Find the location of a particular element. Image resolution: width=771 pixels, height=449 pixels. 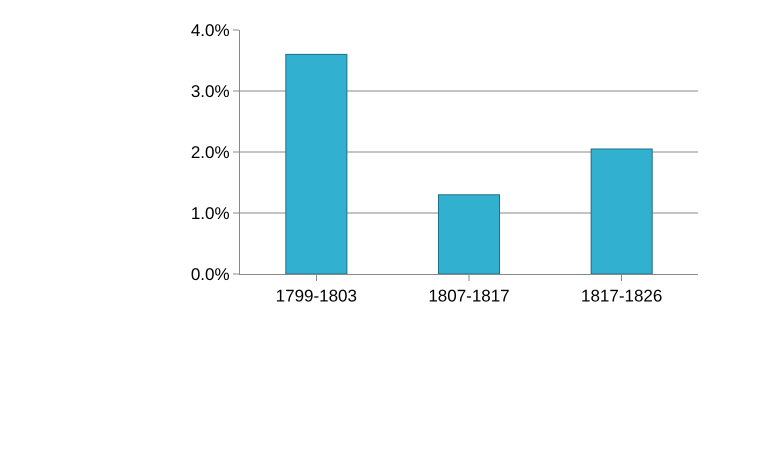

x-tick-label: 1799-1803 is located at coordinates (316, 296).